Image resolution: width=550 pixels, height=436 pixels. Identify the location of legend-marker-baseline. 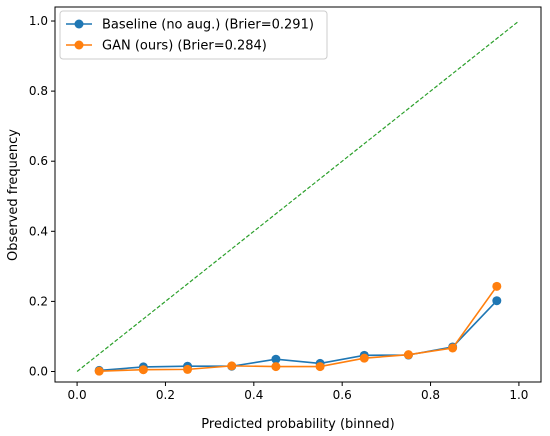
(79, 24).